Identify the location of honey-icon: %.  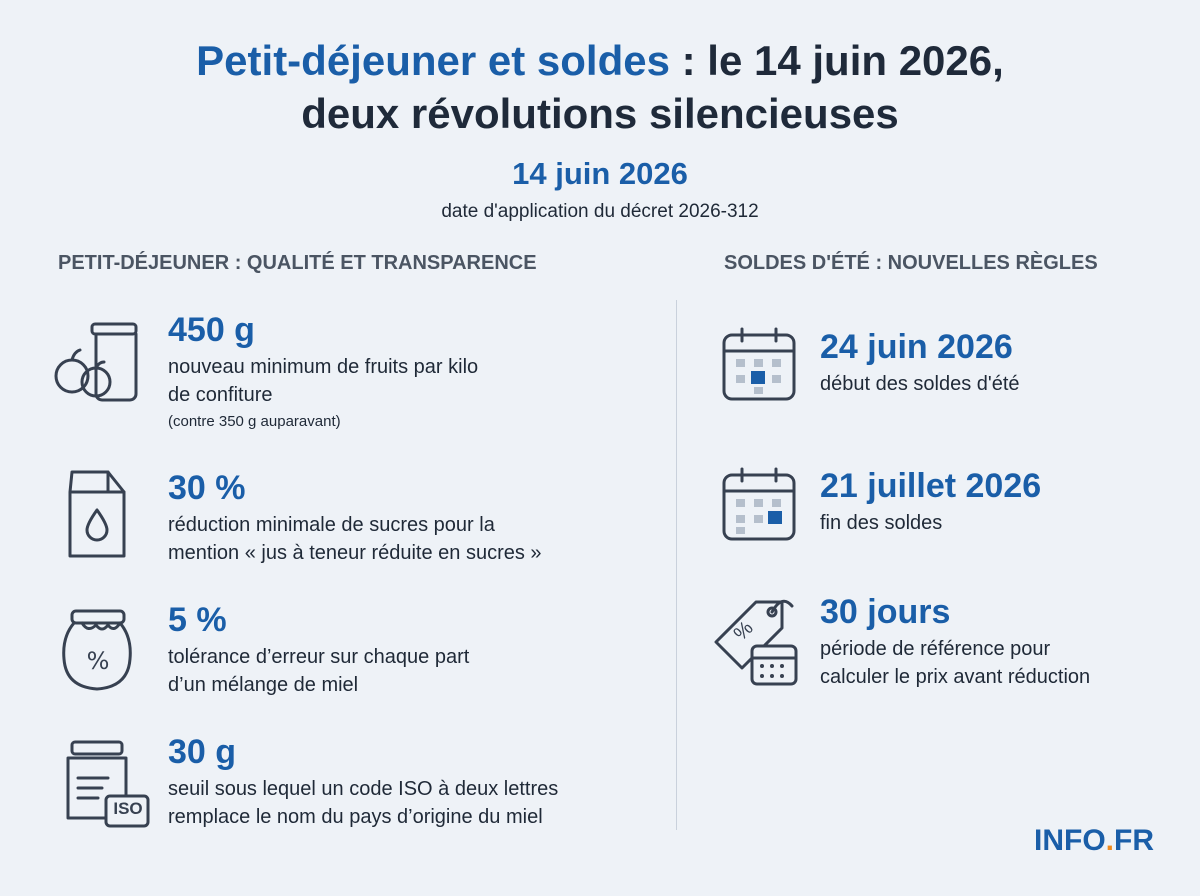
(97, 650).